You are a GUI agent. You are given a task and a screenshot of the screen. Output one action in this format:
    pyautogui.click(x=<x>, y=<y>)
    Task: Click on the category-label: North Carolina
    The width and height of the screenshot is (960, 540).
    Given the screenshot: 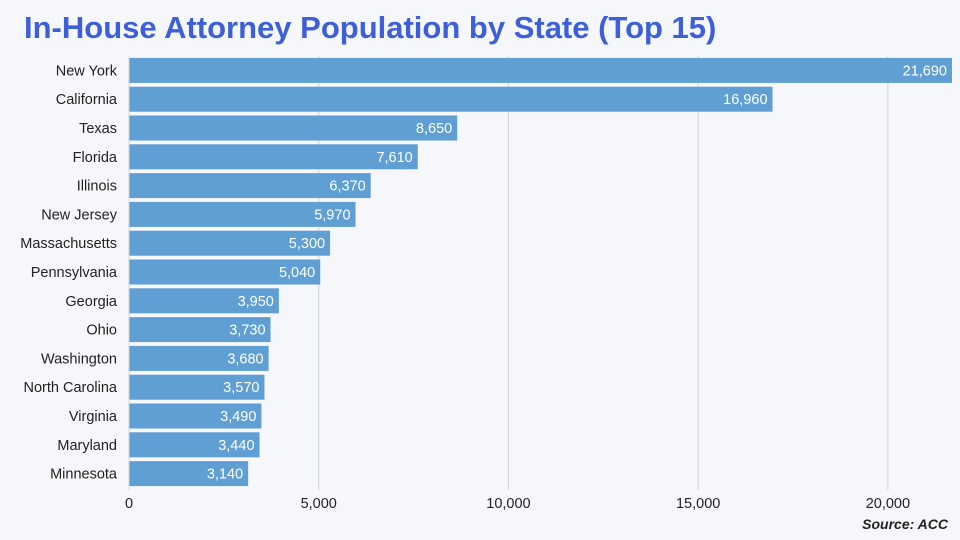 What is the action you would take?
    pyautogui.click(x=71, y=388)
    